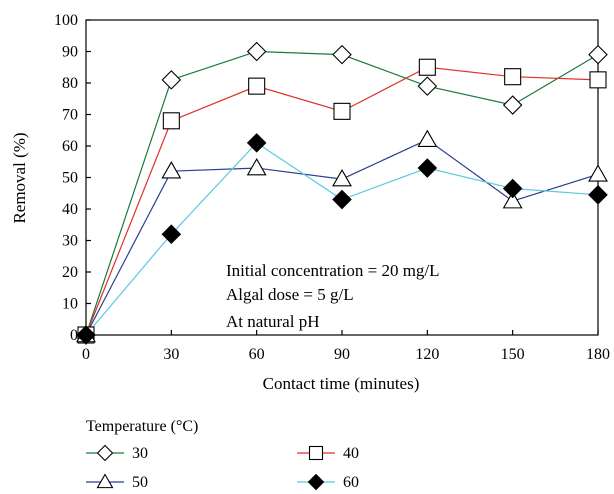 The image size is (614, 494). Describe the element at coordinates (74, 335) in the screenshot. I see `y-tick-label: 0` at that location.